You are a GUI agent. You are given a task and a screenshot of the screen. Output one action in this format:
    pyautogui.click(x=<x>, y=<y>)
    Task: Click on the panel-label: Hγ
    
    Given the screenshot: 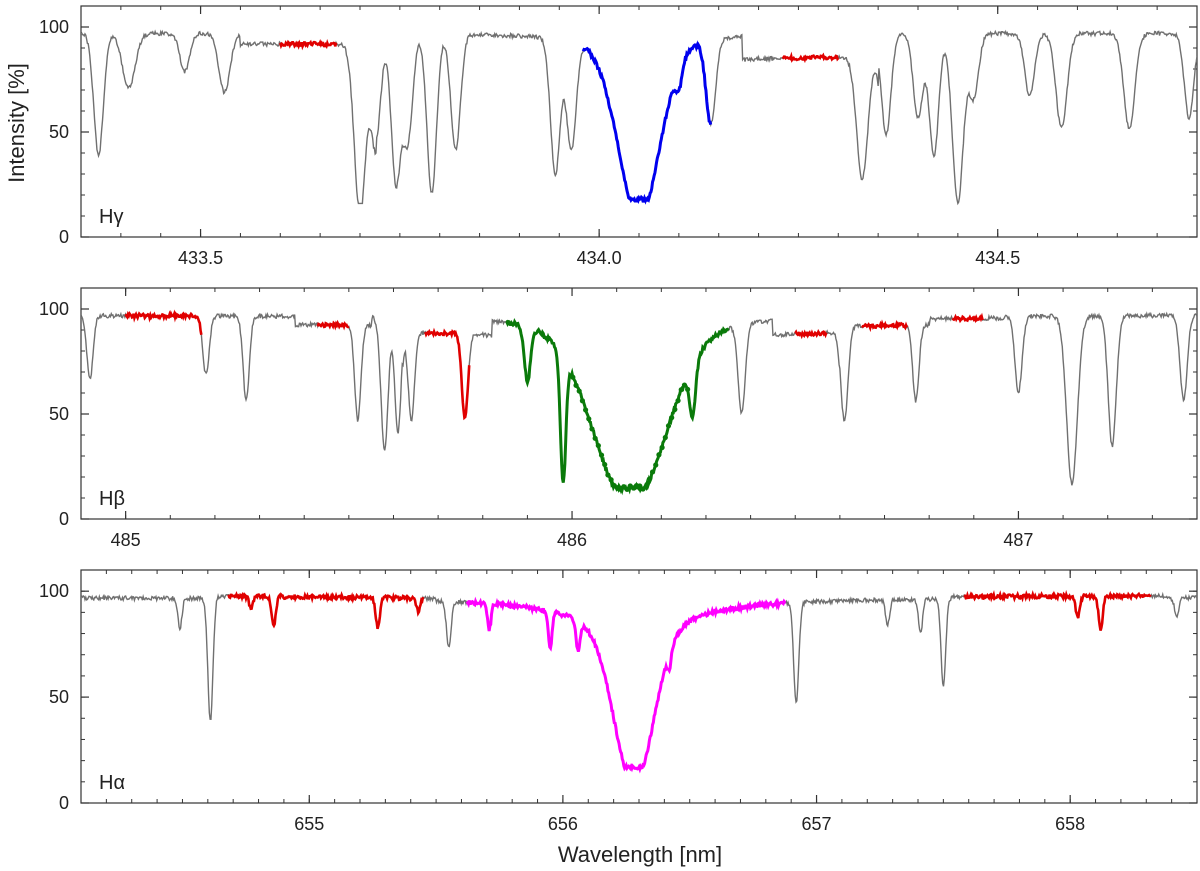 What is the action you would take?
    pyautogui.click(x=111, y=217)
    